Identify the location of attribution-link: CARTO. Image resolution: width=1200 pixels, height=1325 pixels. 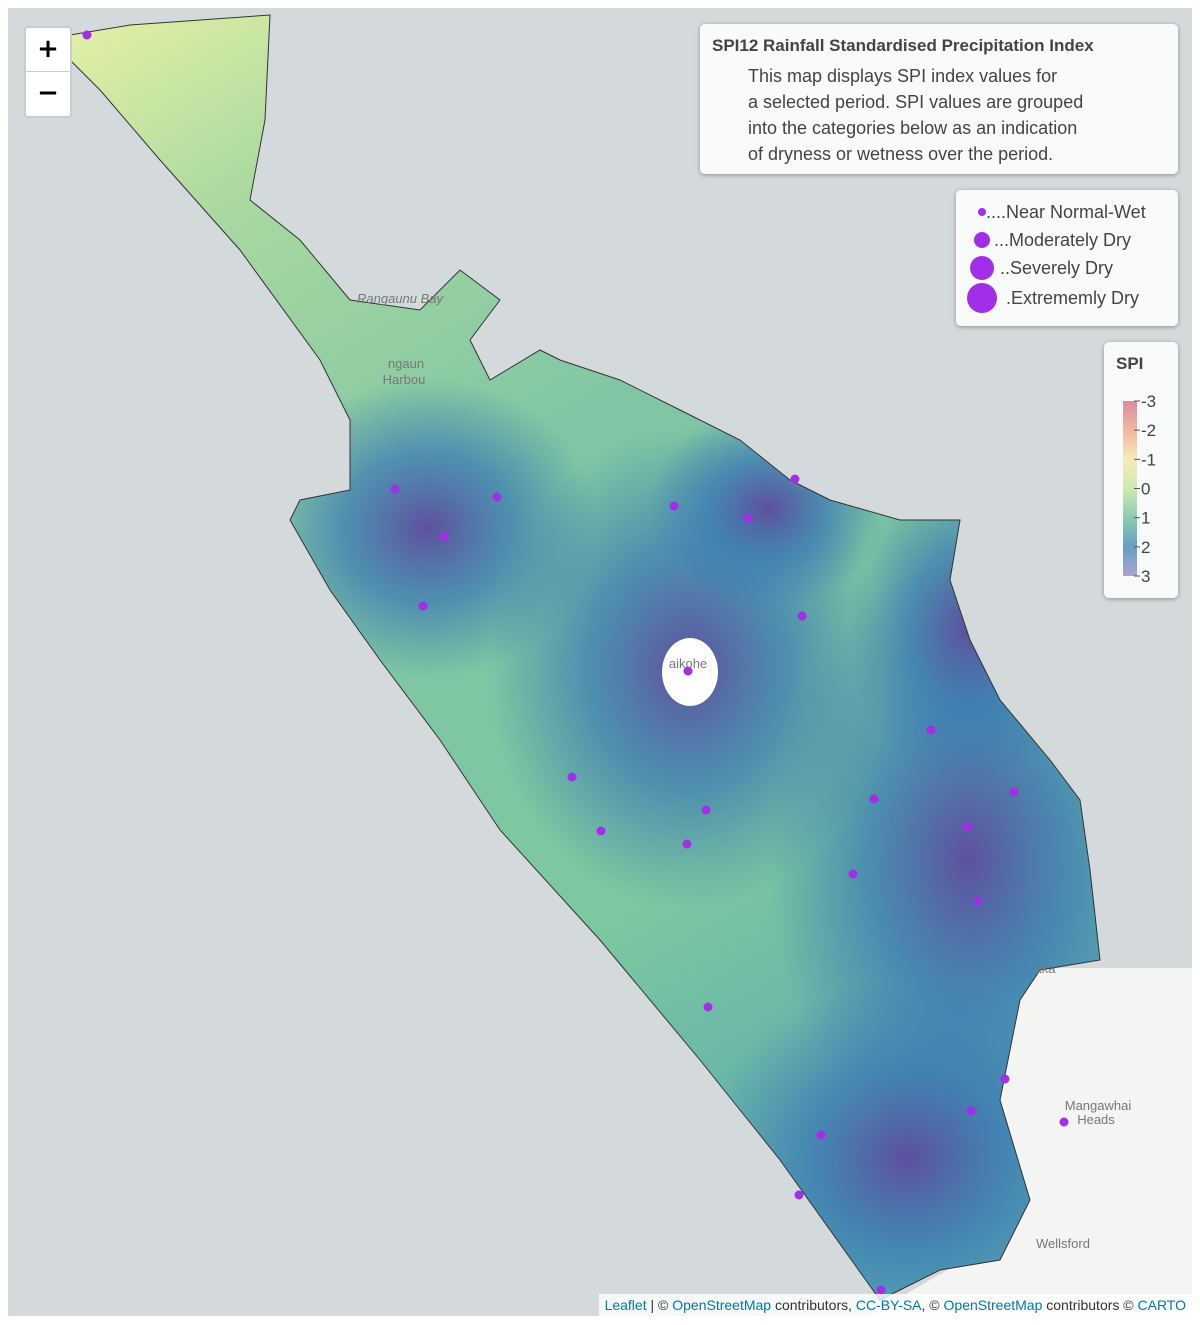
(1162, 1305).